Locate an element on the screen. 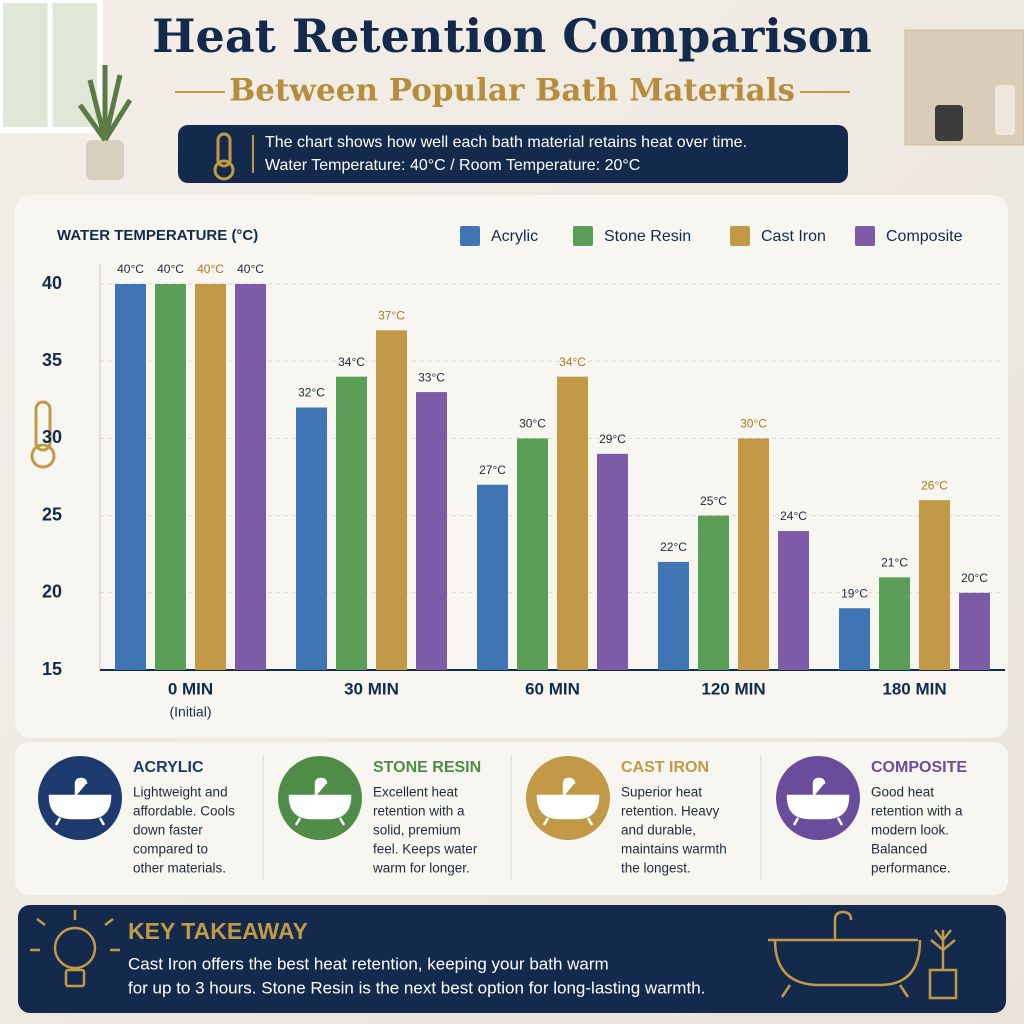  value-label: 22°C is located at coordinates (673, 547).